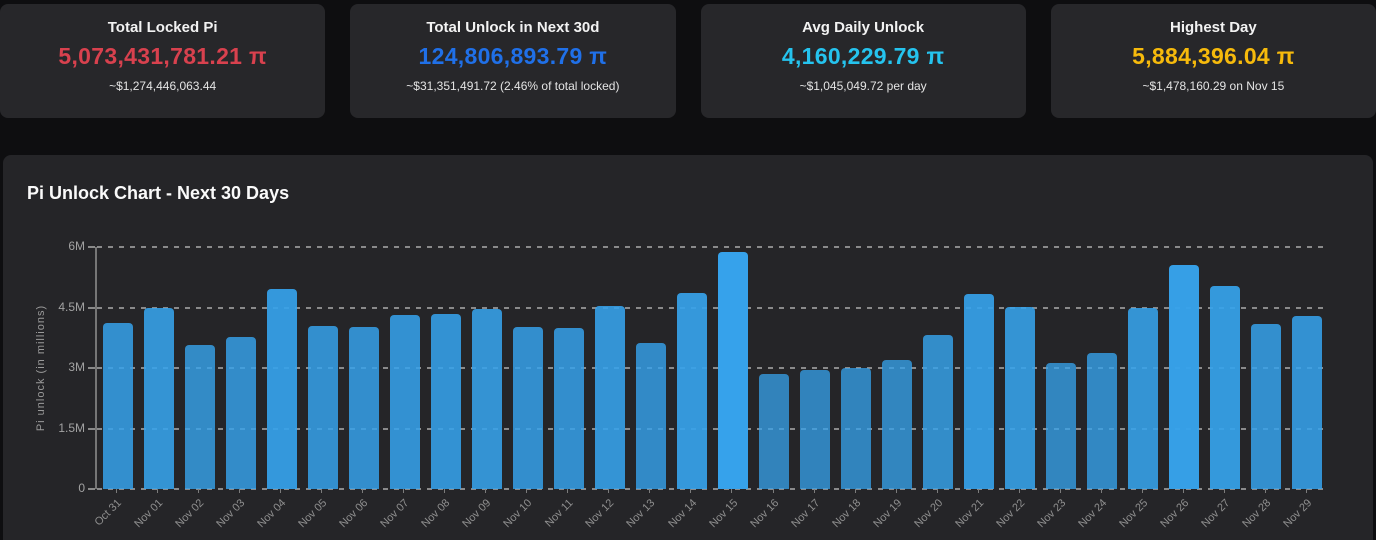  What do you see at coordinates (559, 513) in the screenshot?
I see `x-tick-label: Nov 11` at bounding box center [559, 513].